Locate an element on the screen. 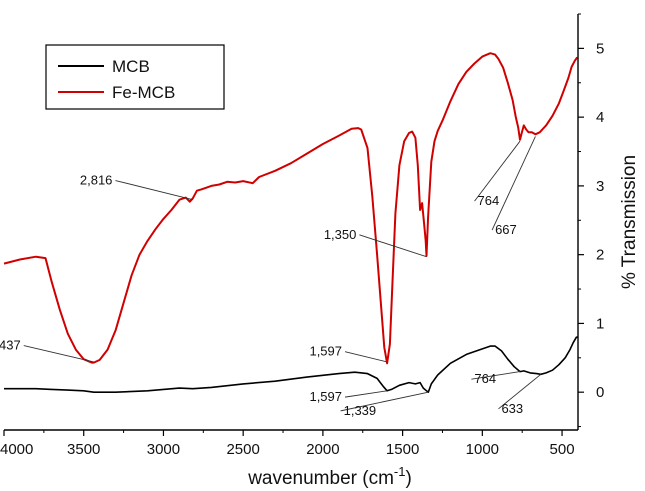  annotation-label: 1,339 is located at coordinates (360, 410).